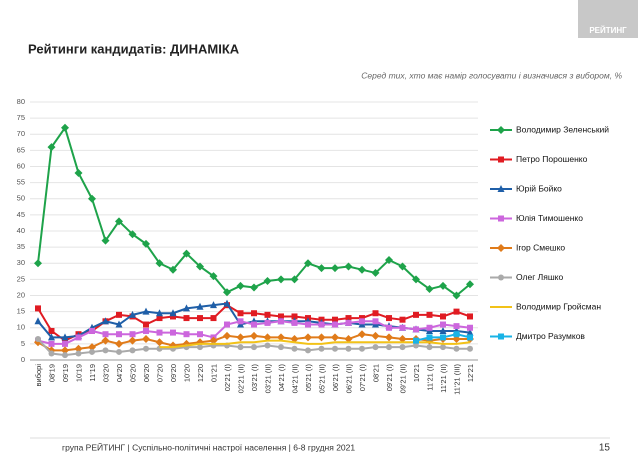  I want to click on x-tick-label: 09'20, so click(173, 373).